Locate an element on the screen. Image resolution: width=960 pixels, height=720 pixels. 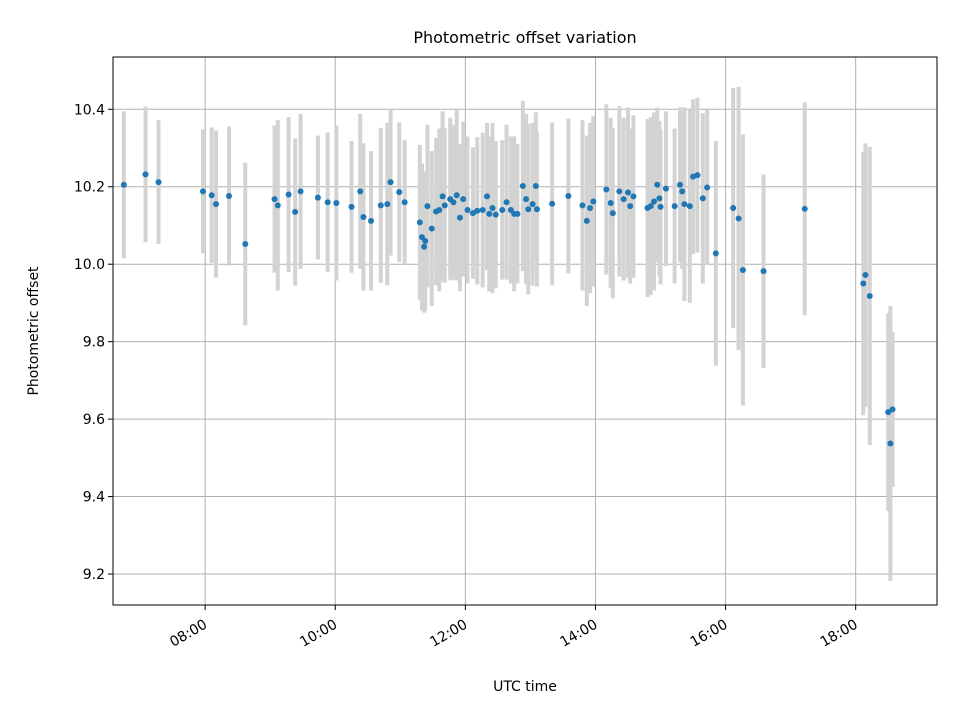
y-tick-label: 10.0 is located at coordinates (89, 265).